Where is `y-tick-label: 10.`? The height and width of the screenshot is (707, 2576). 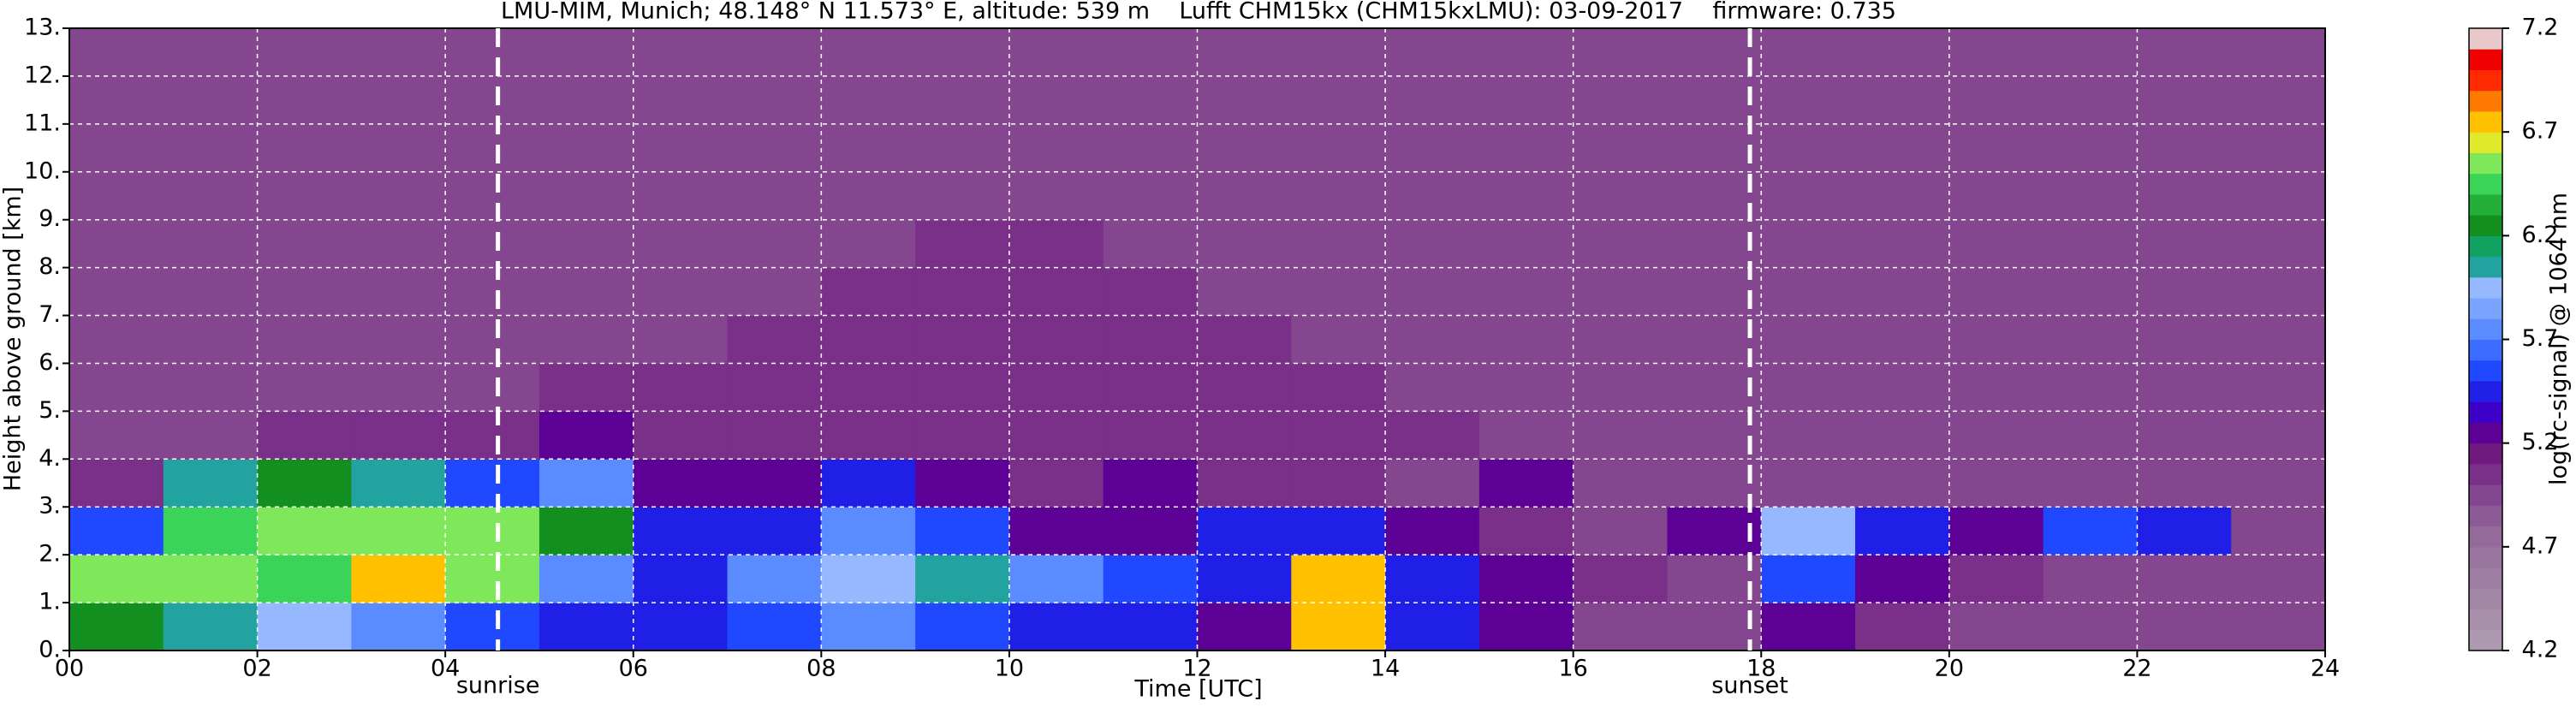 y-tick-label: 10. is located at coordinates (42, 170).